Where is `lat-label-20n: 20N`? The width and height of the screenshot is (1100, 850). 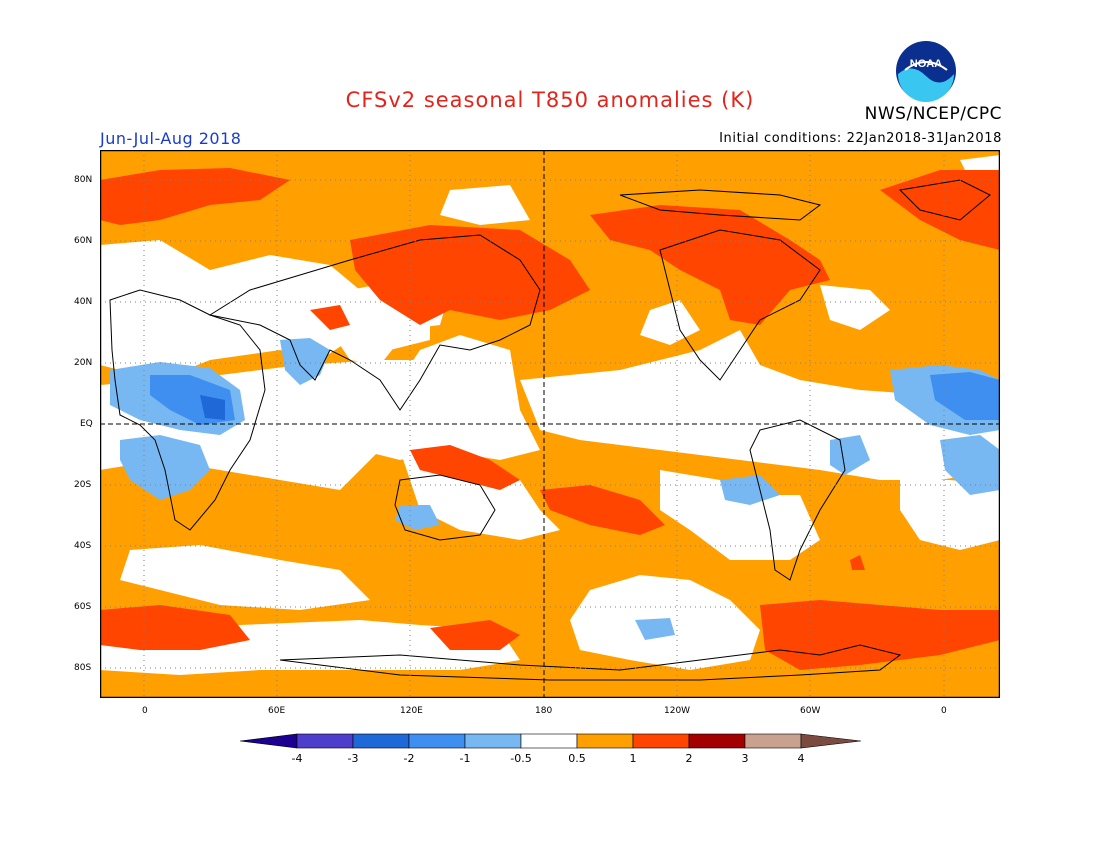 lat-label-20n: 20N is located at coordinates (83, 363).